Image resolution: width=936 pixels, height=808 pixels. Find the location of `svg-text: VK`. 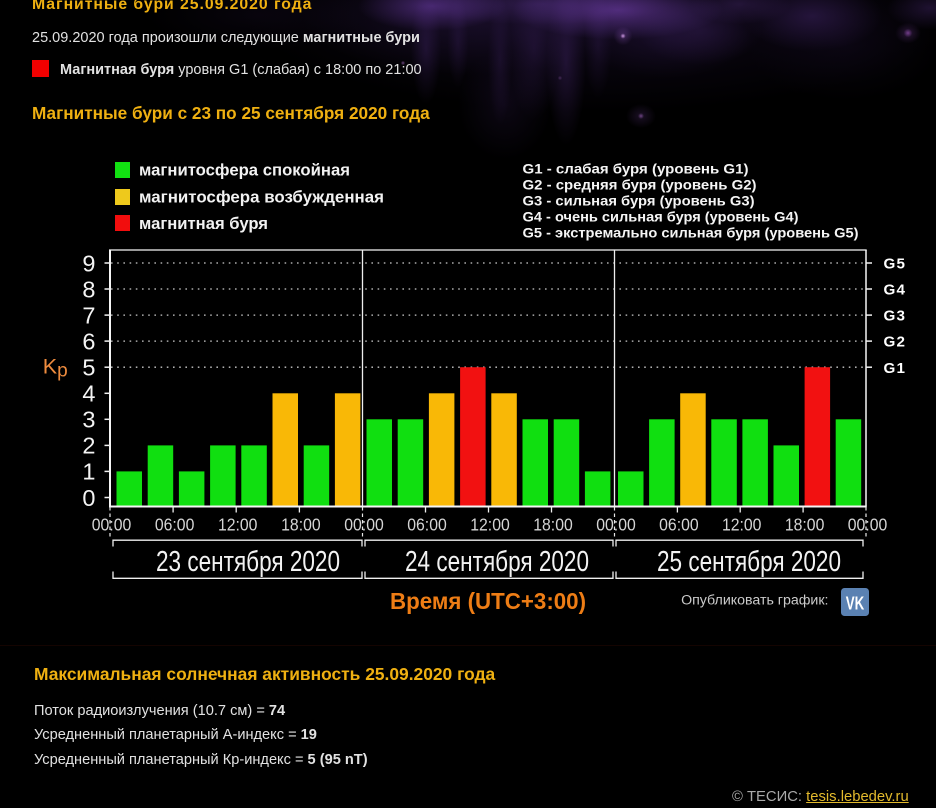

svg-text: VK is located at coordinates (855, 604).